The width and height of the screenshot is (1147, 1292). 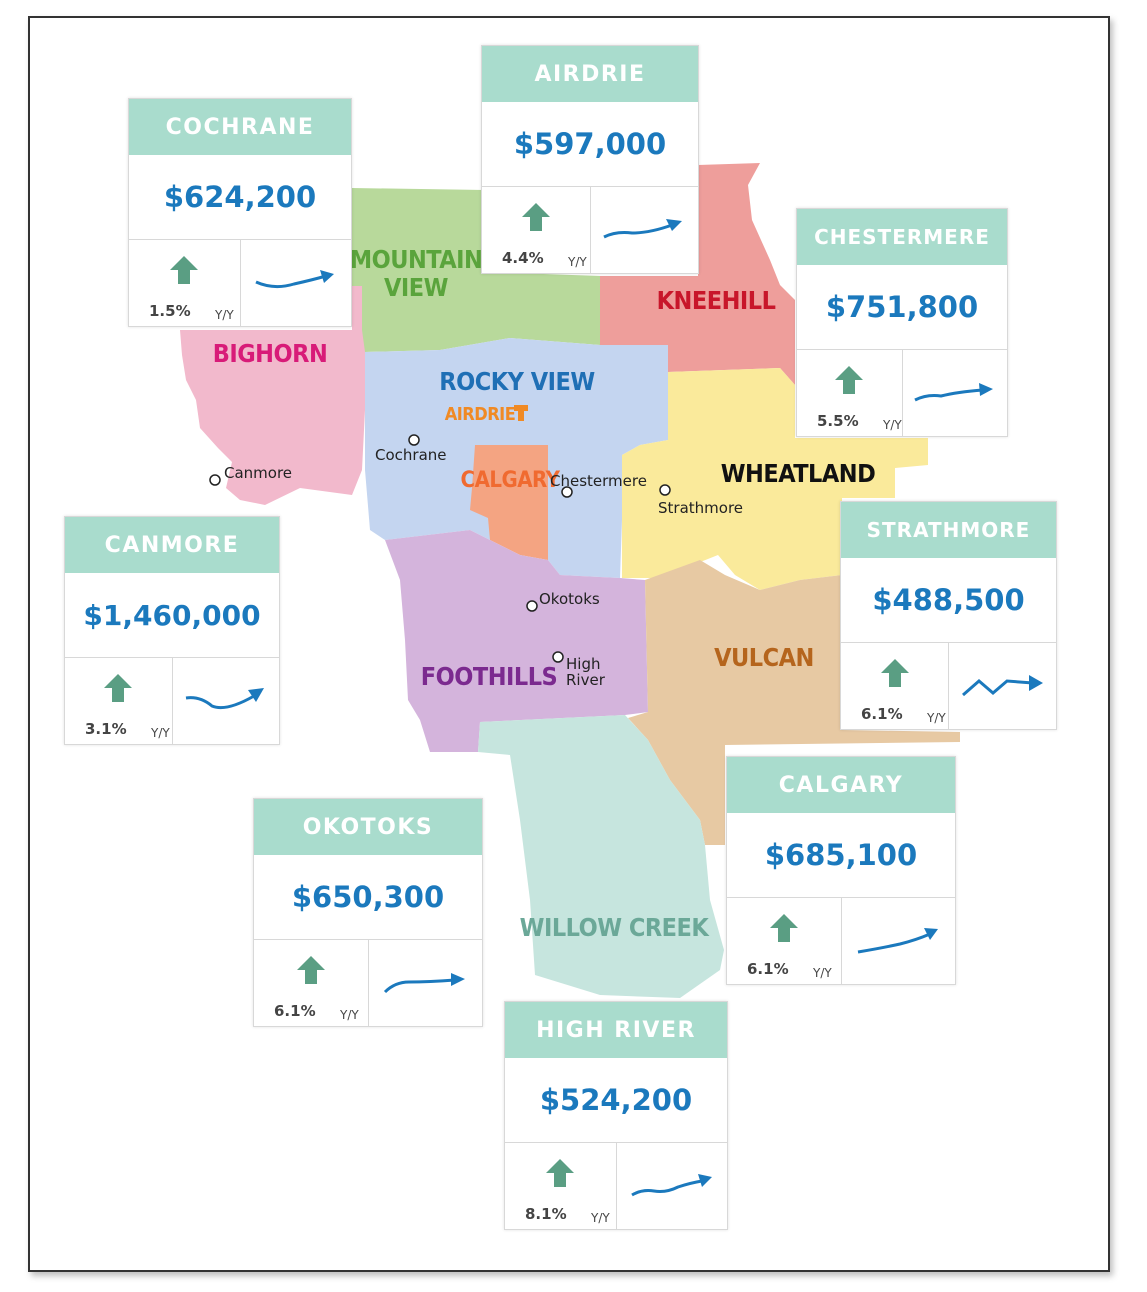 What do you see at coordinates (368, 827) in the screenshot?
I see `card-title: OKOTOKS` at bounding box center [368, 827].